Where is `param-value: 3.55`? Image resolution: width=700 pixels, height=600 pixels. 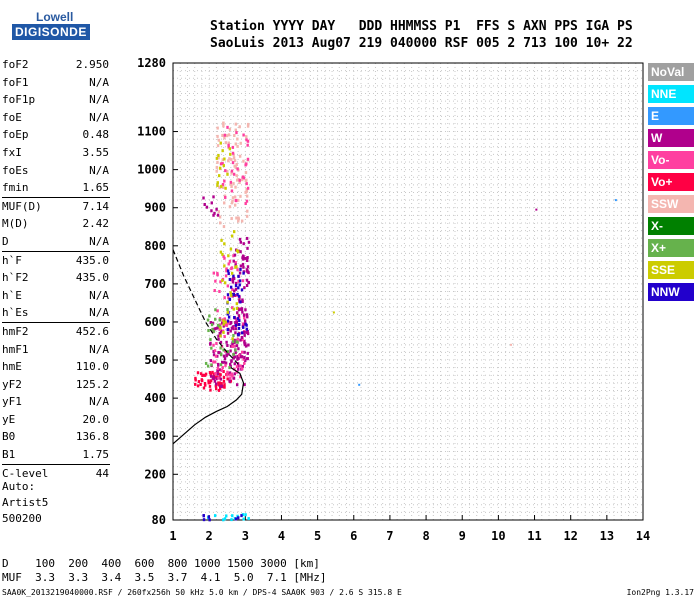 param-value: 3.55 is located at coordinates (96, 152).